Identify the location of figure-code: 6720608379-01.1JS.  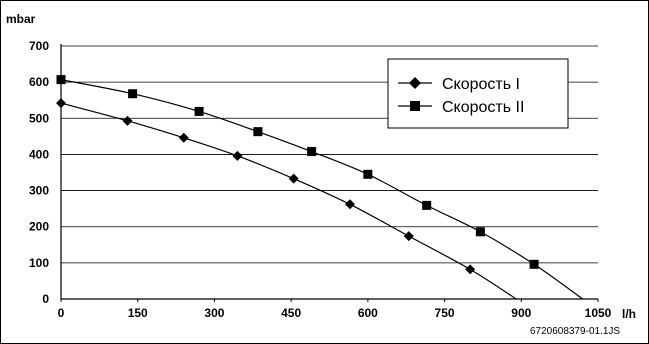
(575, 331).